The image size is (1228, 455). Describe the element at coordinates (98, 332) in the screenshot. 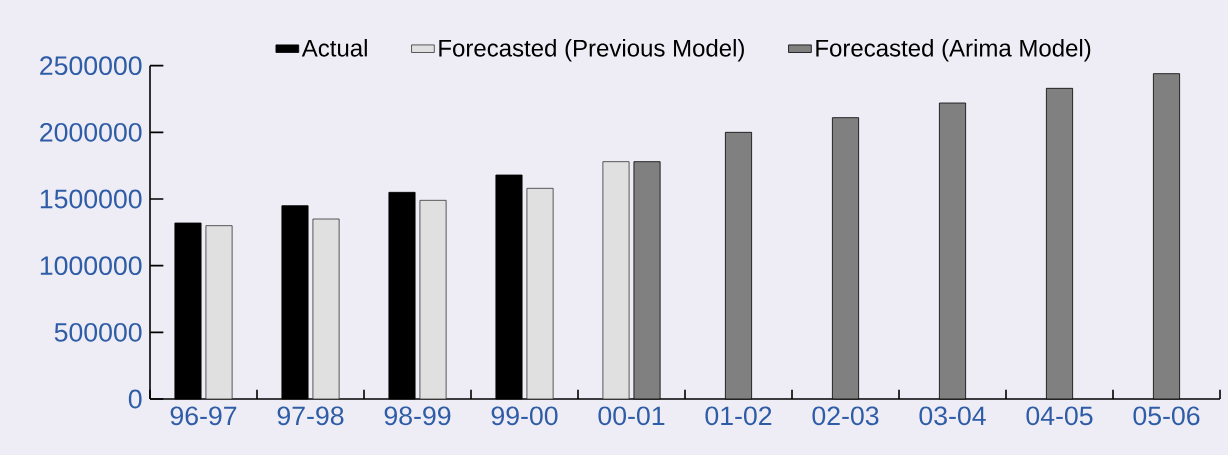

I see `y-tick-label: 500000` at that location.